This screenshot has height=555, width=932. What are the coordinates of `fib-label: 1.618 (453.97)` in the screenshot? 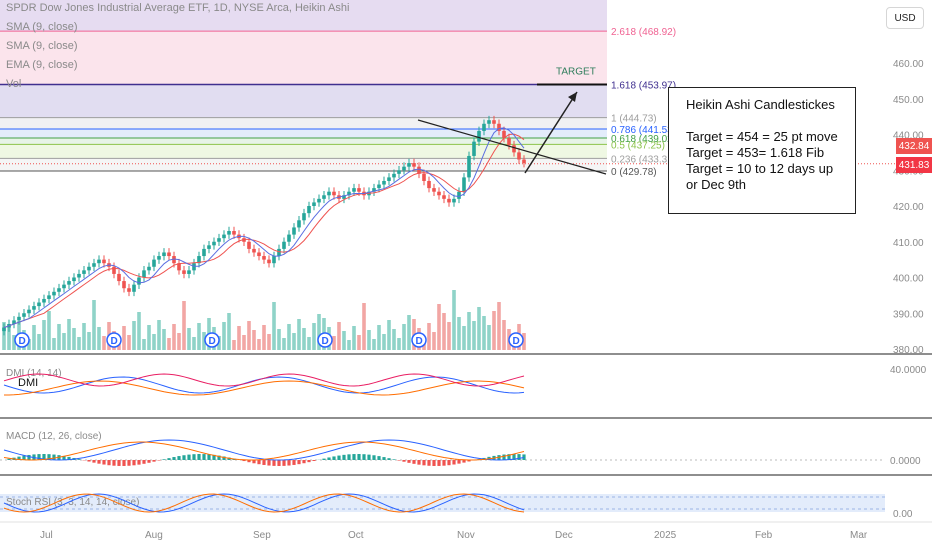 It's located at (643, 86).